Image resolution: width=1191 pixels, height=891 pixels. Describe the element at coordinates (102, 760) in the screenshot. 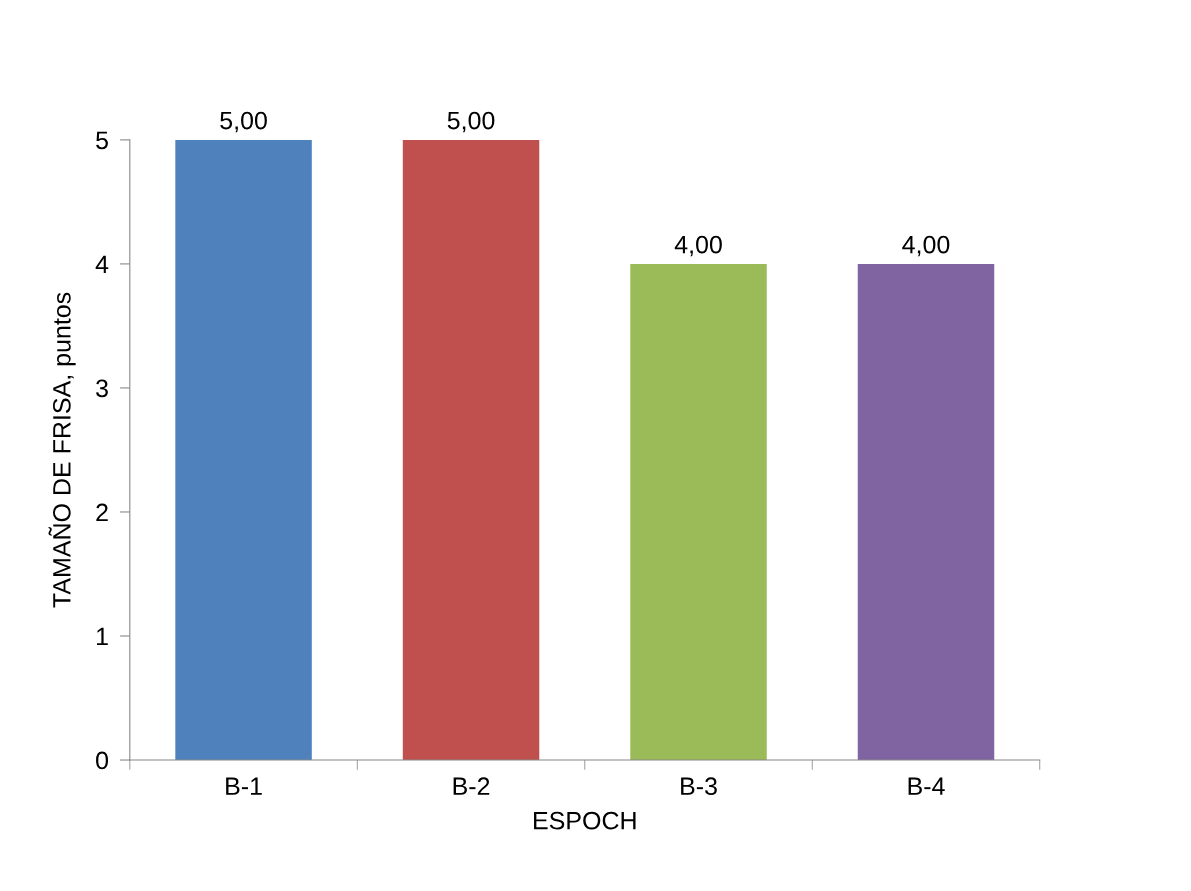

I see `y-tick-label: 0` at that location.